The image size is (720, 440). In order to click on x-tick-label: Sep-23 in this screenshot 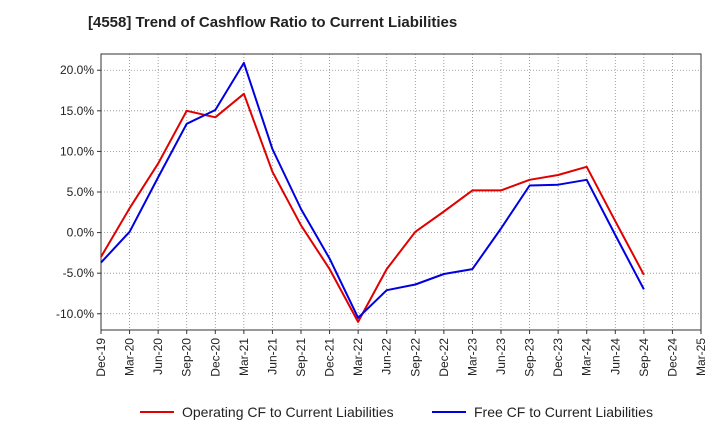, I will do `click(530, 357)`.